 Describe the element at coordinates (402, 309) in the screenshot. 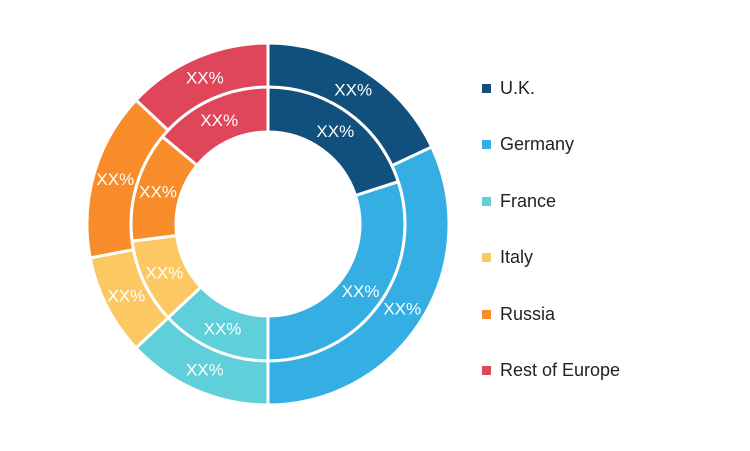

I see `outer-slice-label-1: XX%` at that location.